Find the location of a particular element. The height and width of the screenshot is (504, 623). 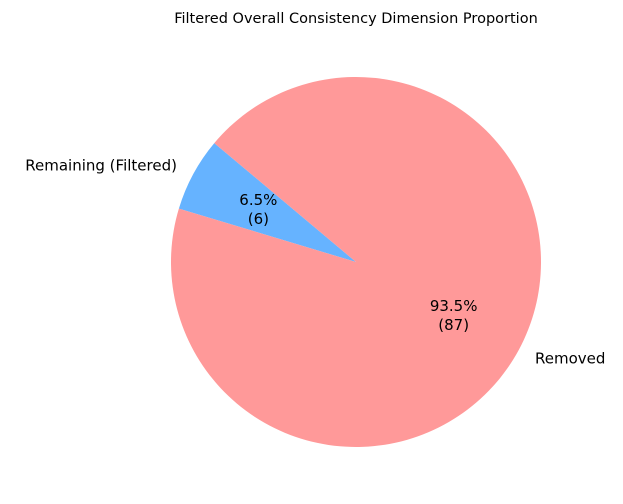

slice-percent-label-1: 93.5% is located at coordinates (454, 306).